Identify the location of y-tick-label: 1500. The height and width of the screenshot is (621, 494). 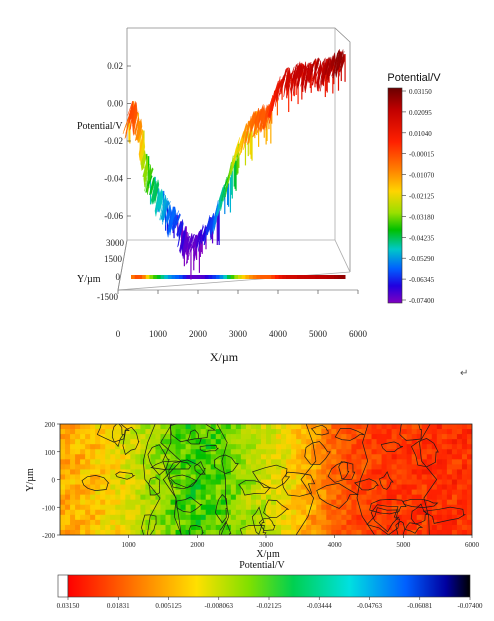
(113, 259).